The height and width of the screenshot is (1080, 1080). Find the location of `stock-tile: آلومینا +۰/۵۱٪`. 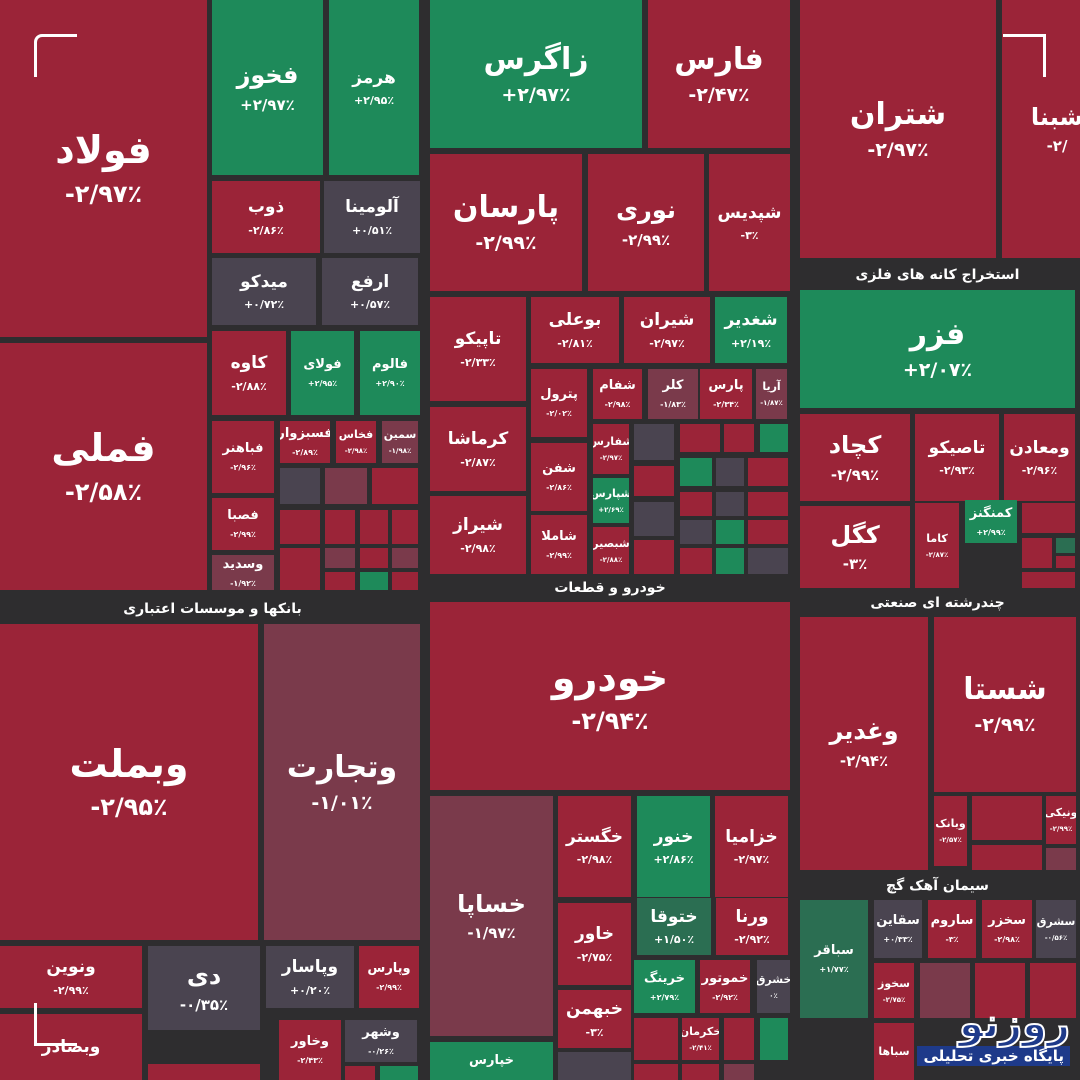

stock-tile: آلومینا +۰/۵۱٪ is located at coordinates (372, 217).